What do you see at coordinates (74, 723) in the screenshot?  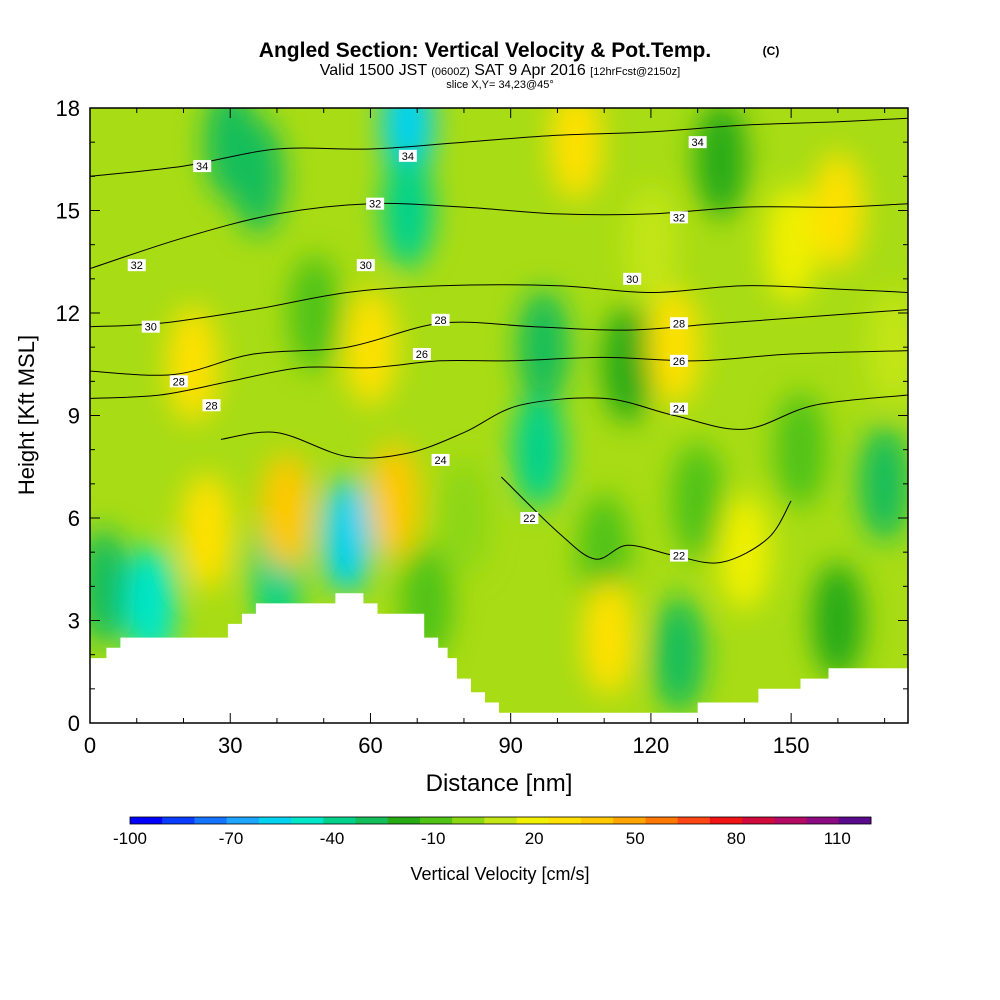 I see `y-tick-label: 0` at bounding box center [74, 723].